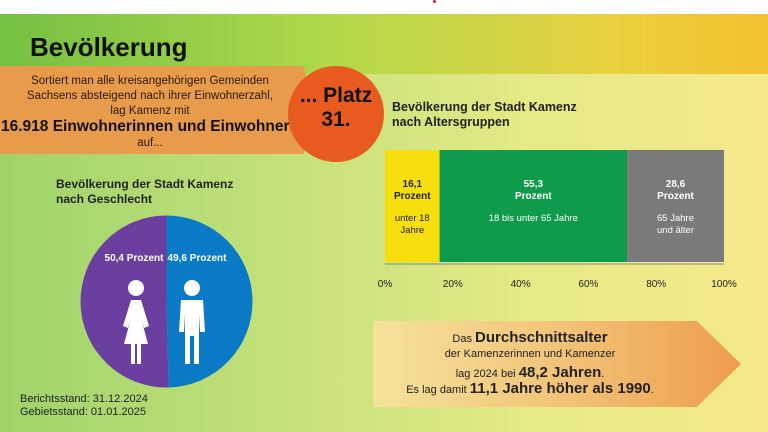 This screenshot has width=768, height=432. What do you see at coordinates (464, 339) in the screenshot?
I see `average-age-l1-pre: Das` at bounding box center [464, 339].